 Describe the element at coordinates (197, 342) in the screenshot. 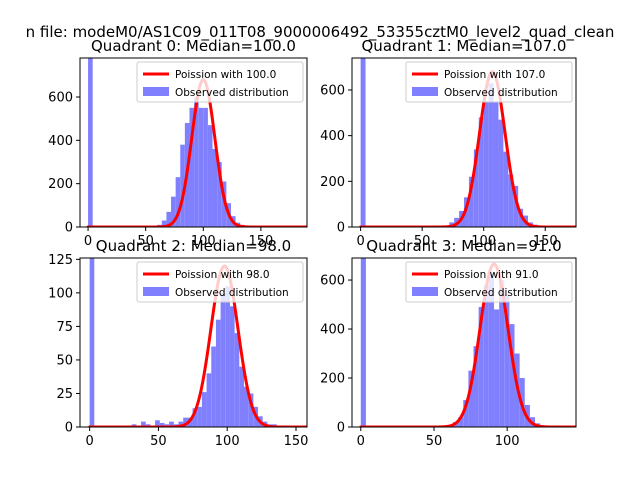

I see `plot-area` at that location.